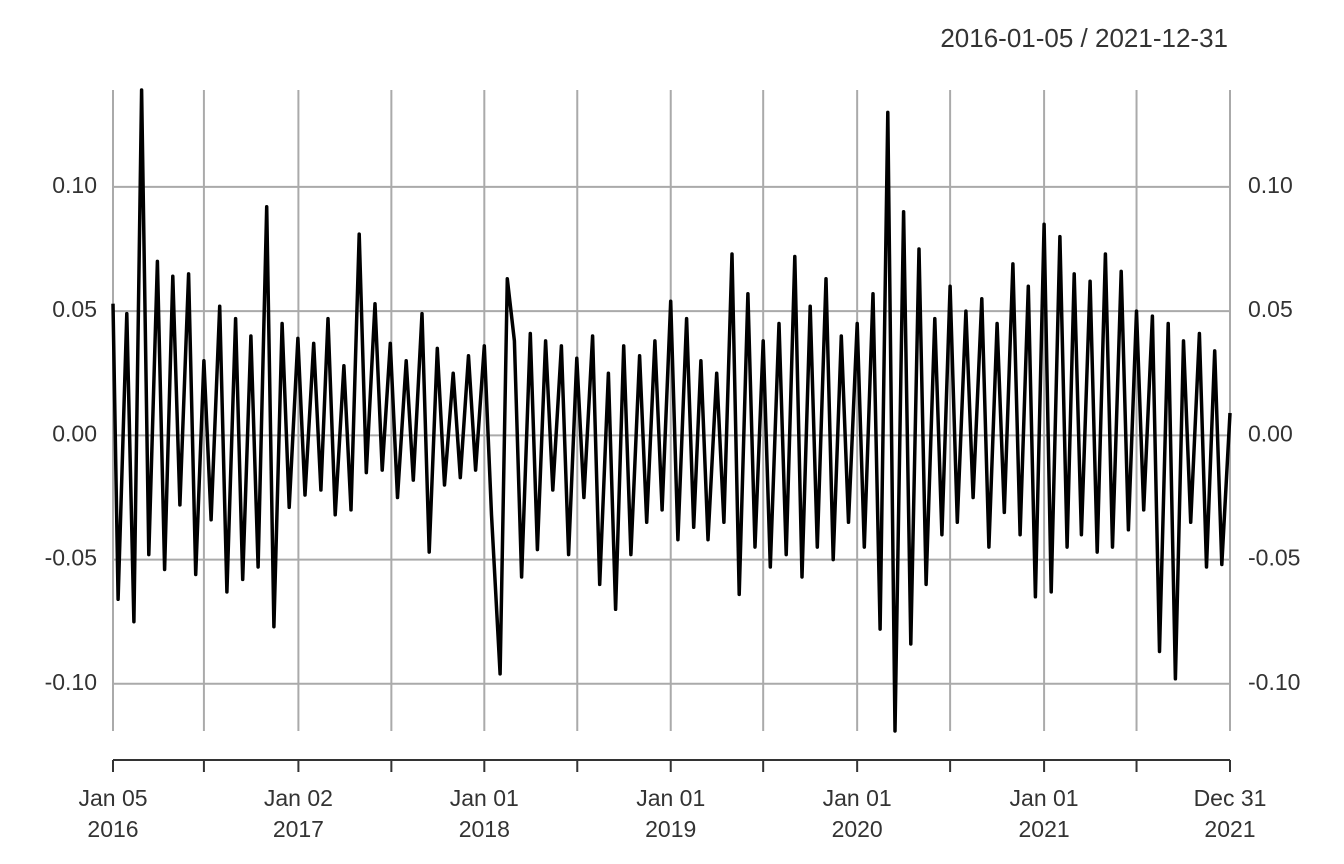  Describe the element at coordinates (112, 798) in the screenshot. I see `x-tick-label: Jan 05` at that location.